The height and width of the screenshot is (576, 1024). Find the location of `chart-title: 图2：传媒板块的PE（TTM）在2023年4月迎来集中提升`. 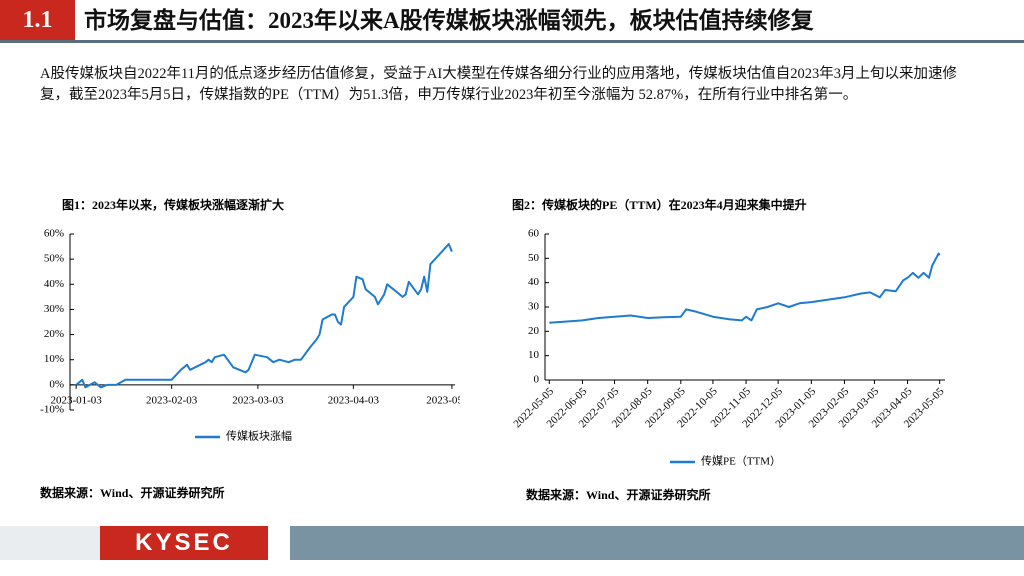

chart-title: 图2：传媒板块的PE（TTM）在2023年4月迎来集中提升 is located at coordinates (659, 205).